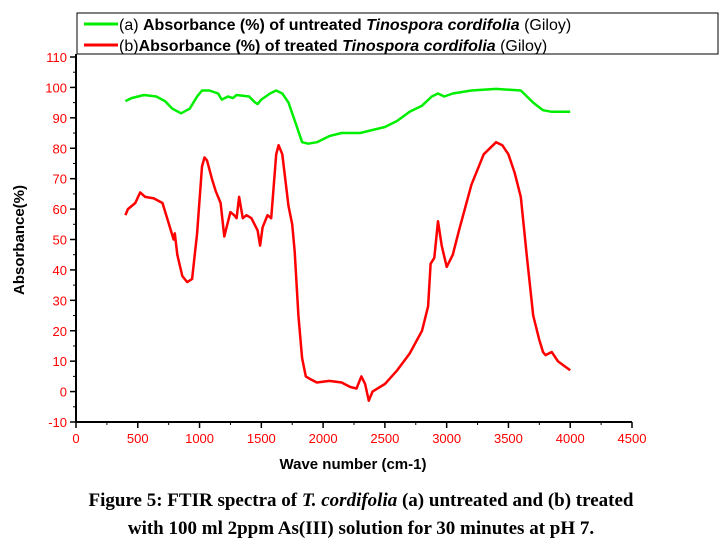  What do you see at coordinates (60, 179) in the screenshot?
I see `y-tick-label: 70` at bounding box center [60, 179].